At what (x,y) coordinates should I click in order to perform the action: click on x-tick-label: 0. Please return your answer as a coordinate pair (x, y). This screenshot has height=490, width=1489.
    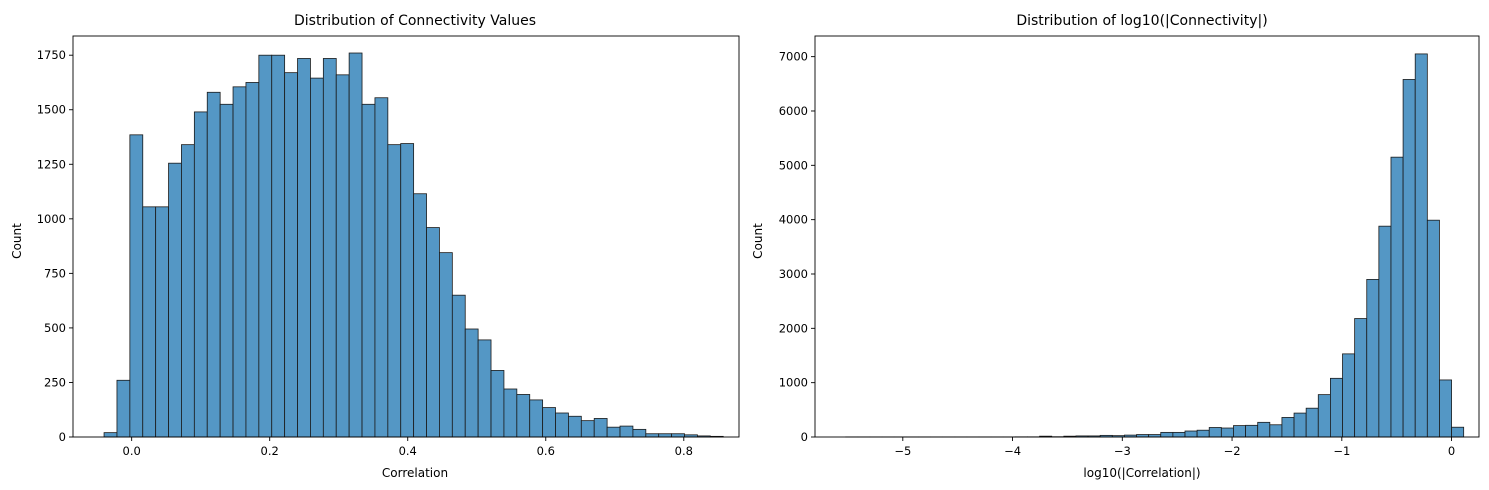
    Looking at the image, I should click on (1451, 451).